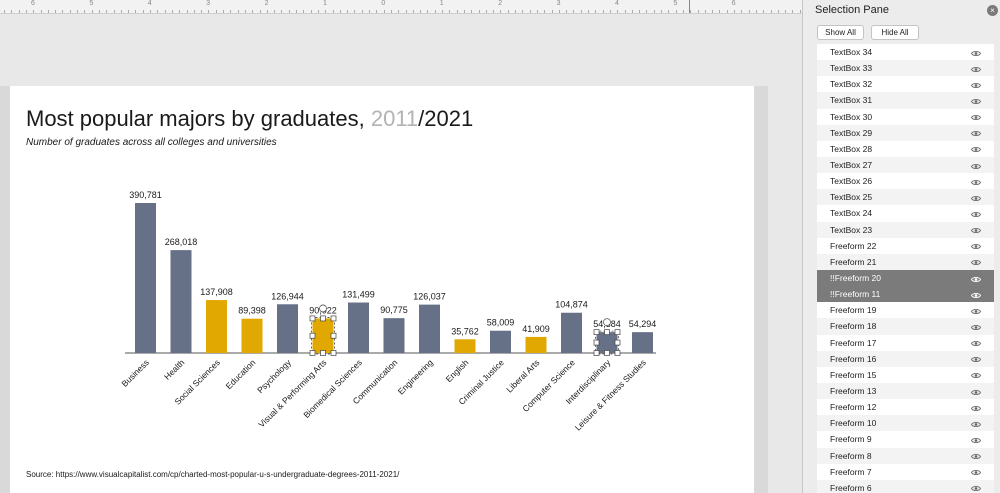 The width and height of the screenshot is (1000, 493). What do you see at coordinates (905, 486) in the screenshot?
I see `selection-list-item: Freeform 6` at bounding box center [905, 486].